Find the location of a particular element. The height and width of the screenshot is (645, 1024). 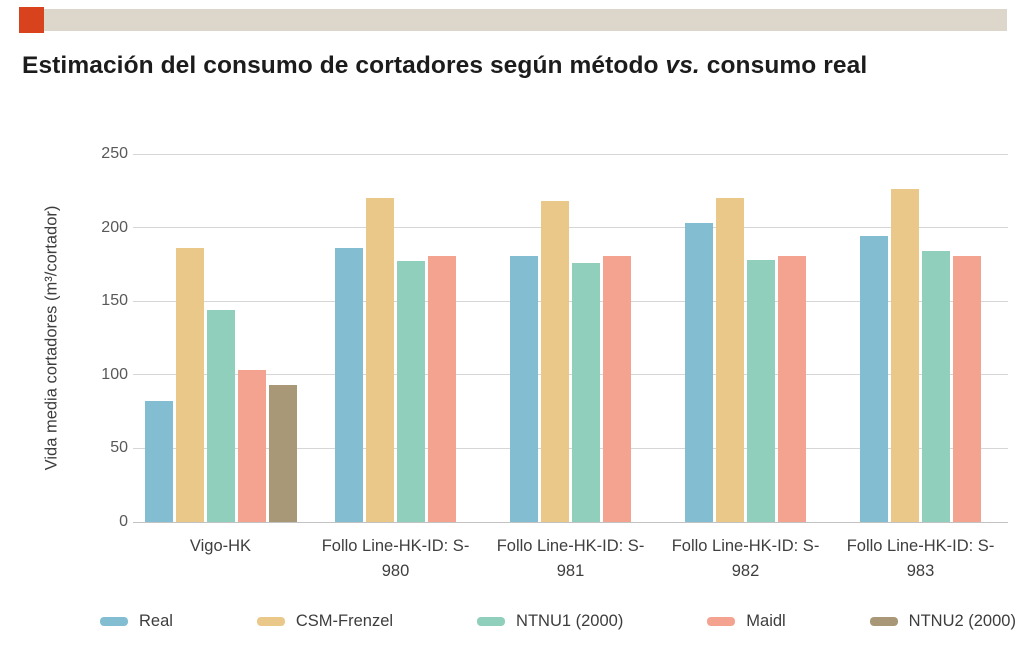

title-vs: vs. is located at coordinates (682, 65).